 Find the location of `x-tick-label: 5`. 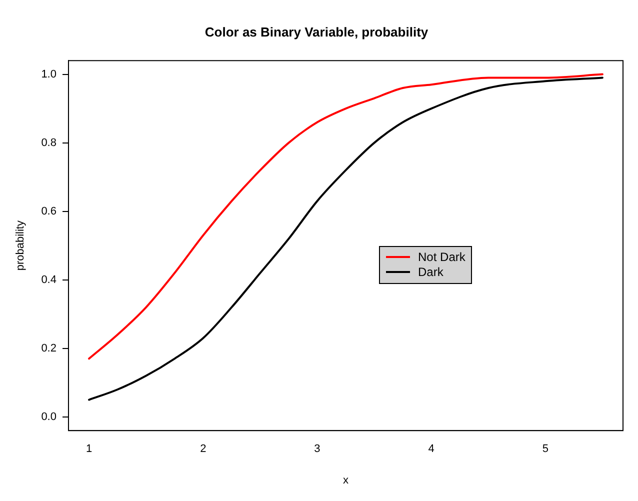

x-tick-label: 5 is located at coordinates (545, 449).